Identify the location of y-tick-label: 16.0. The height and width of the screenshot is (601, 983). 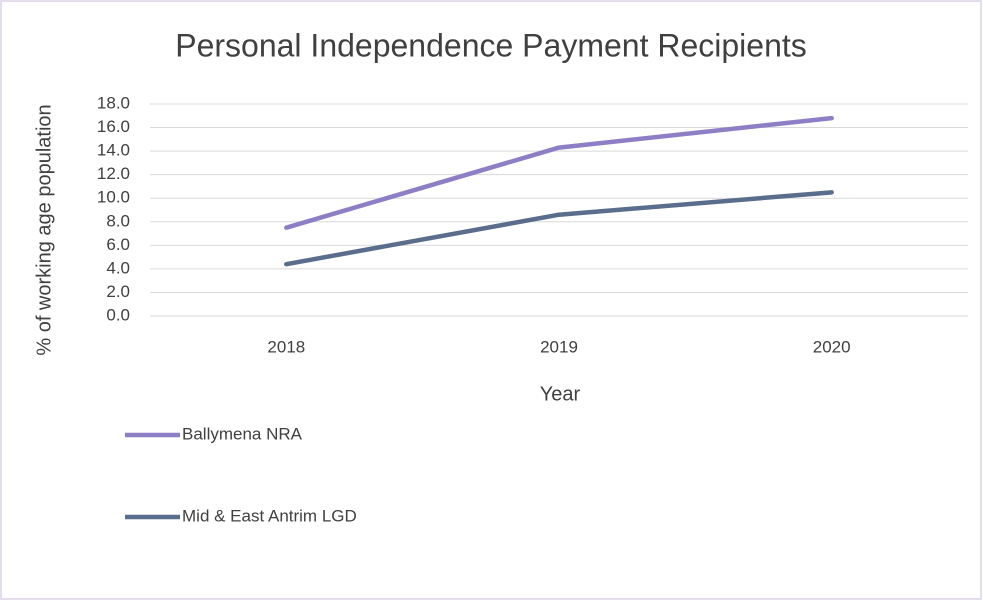
(113, 126).